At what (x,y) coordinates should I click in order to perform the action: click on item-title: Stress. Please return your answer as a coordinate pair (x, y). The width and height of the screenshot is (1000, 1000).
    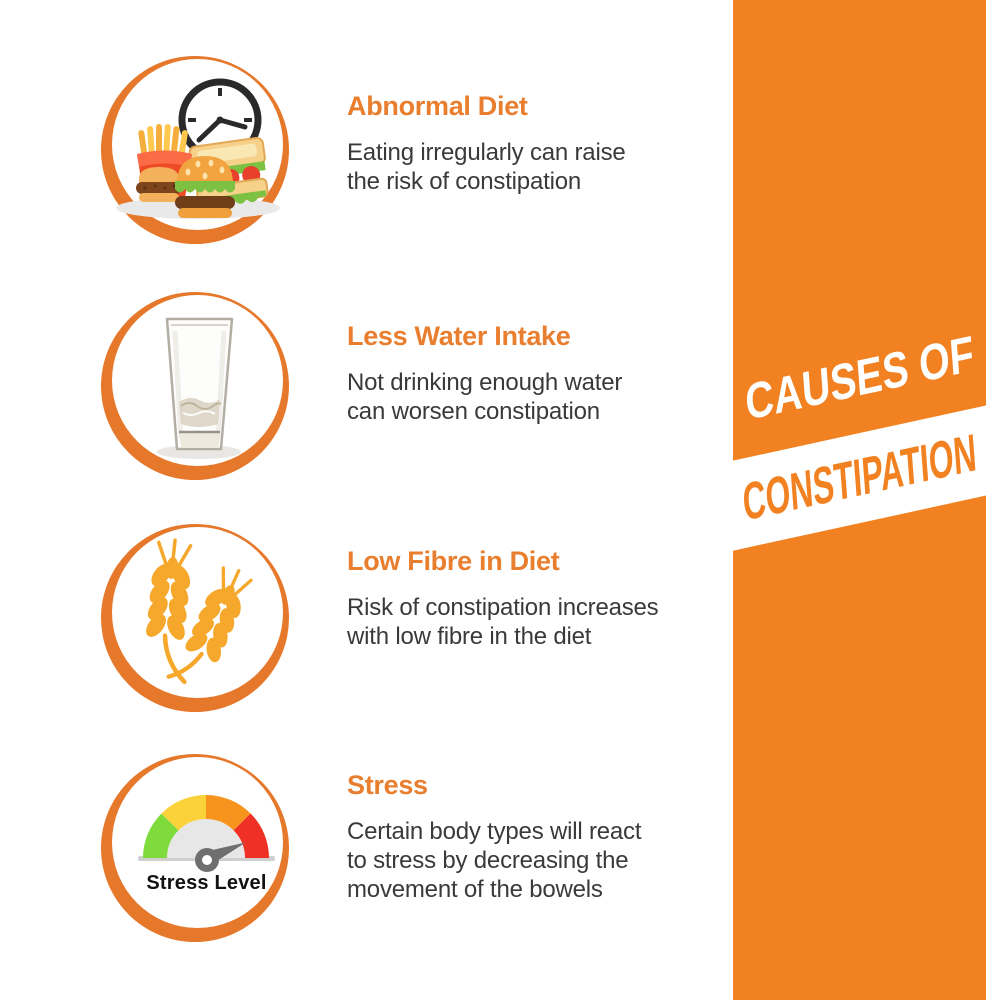
    Looking at the image, I should click on (387, 785).